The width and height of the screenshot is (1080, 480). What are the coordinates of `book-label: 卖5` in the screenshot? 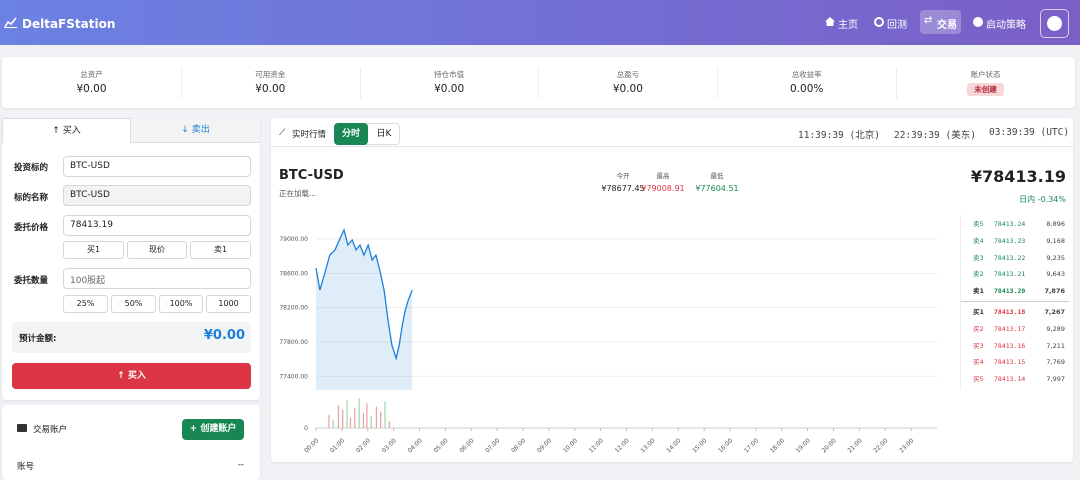 It's located at (978, 224).